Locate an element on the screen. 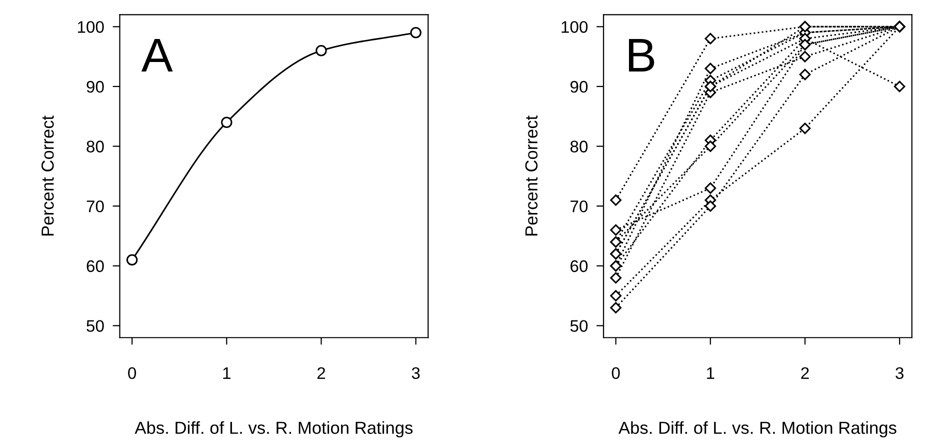 The image size is (943, 446). chart-title: B is located at coordinates (641, 55).